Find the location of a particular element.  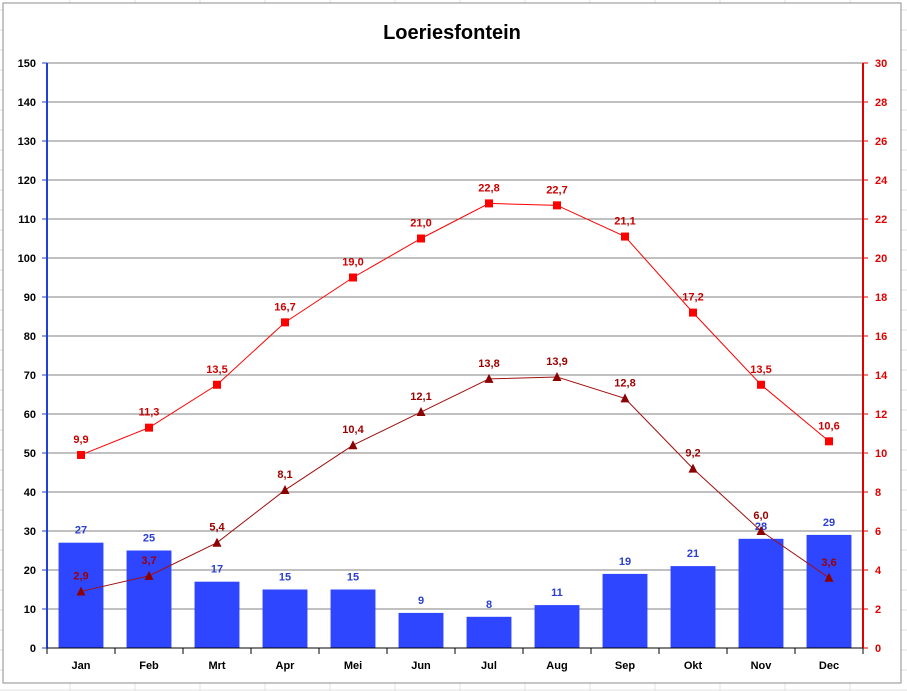

x-tick-label: Okt is located at coordinates (693, 666).